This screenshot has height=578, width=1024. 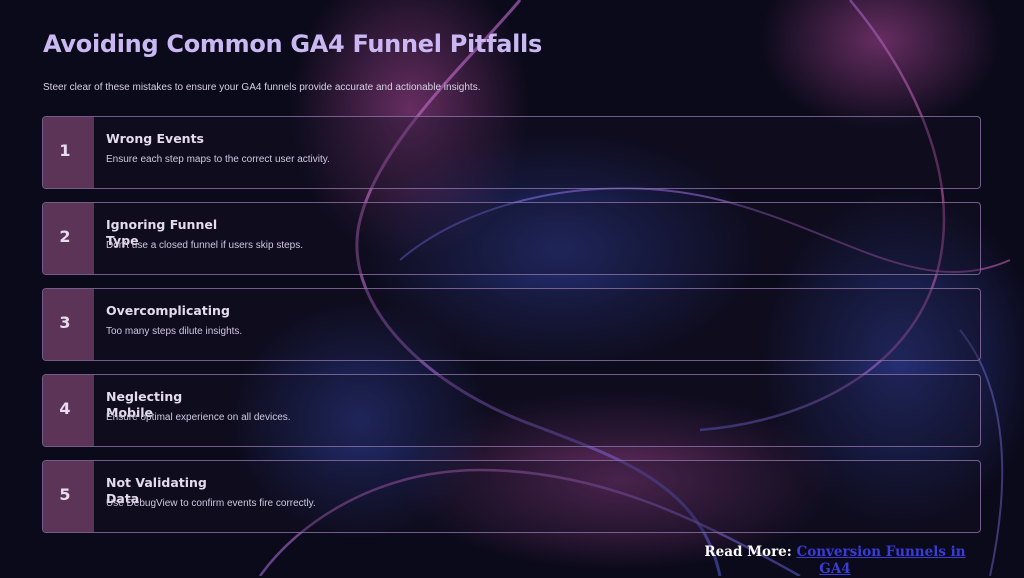 I want to click on step-number: 1, so click(x=65, y=150).